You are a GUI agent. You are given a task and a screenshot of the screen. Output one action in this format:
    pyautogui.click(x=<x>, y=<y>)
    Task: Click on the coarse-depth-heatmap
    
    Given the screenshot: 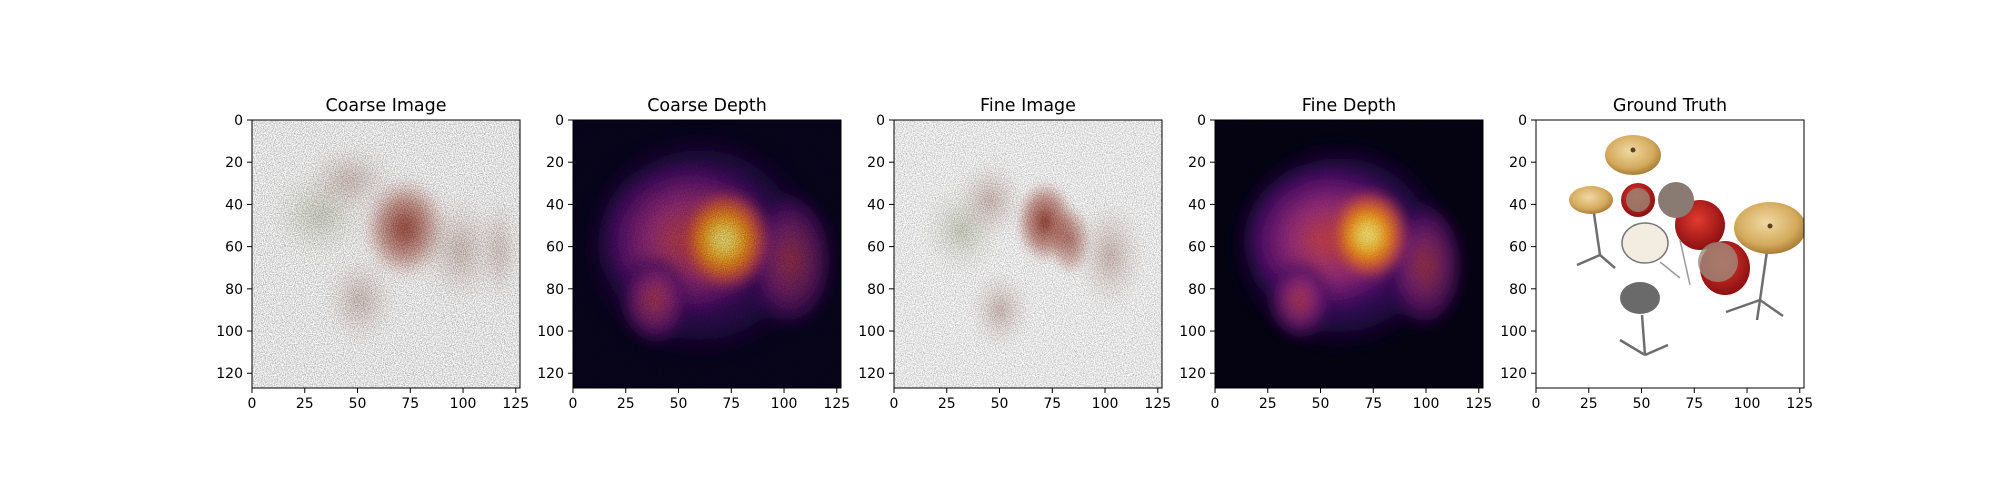 What is the action you would take?
    pyautogui.click(x=707, y=254)
    